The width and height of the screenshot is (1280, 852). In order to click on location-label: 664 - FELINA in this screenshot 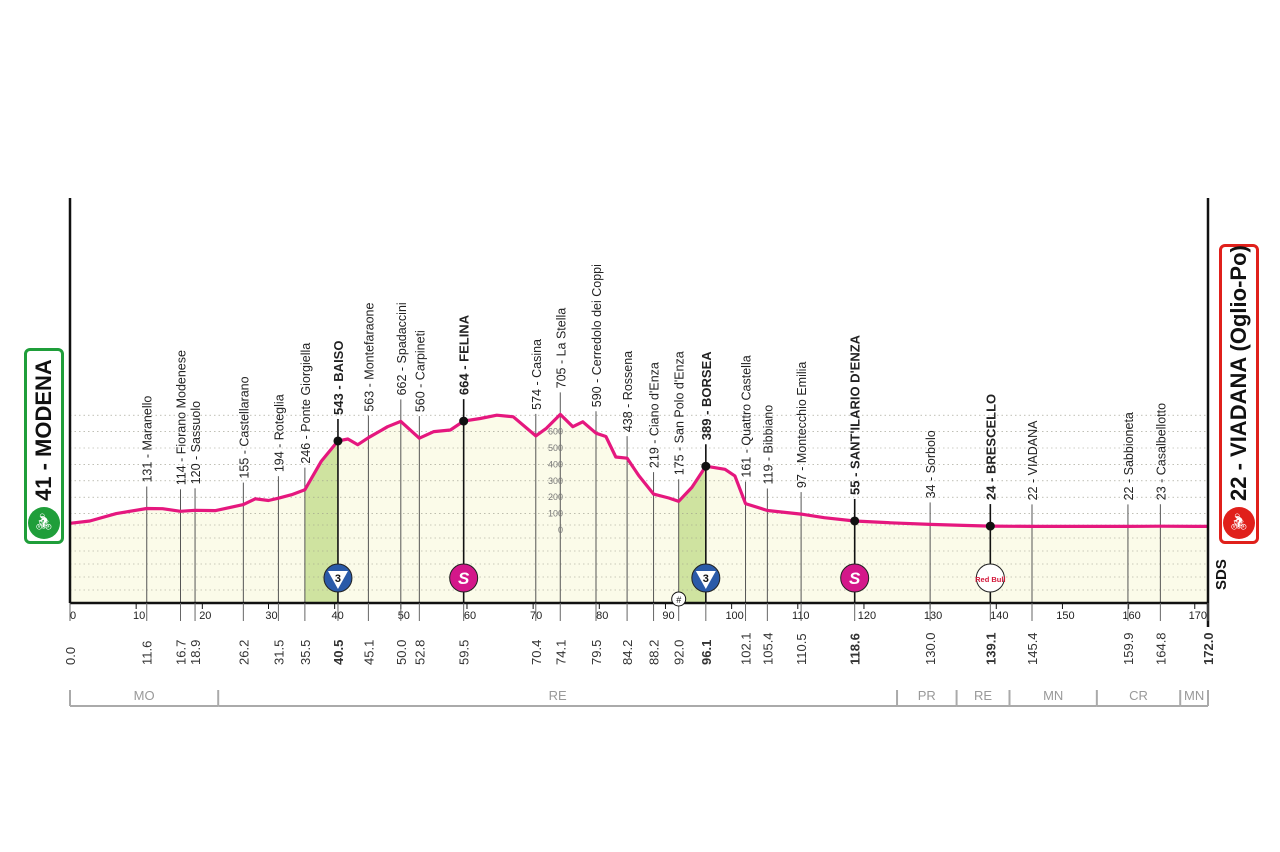, I will do `click(464, 354)`.